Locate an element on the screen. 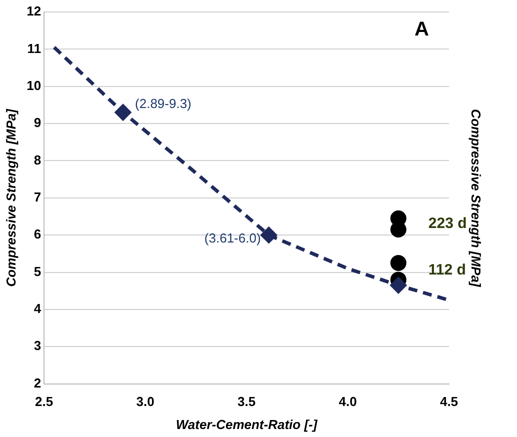 The width and height of the screenshot is (517, 437). x-tick-label: 3.0 is located at coordinates (145, 402).